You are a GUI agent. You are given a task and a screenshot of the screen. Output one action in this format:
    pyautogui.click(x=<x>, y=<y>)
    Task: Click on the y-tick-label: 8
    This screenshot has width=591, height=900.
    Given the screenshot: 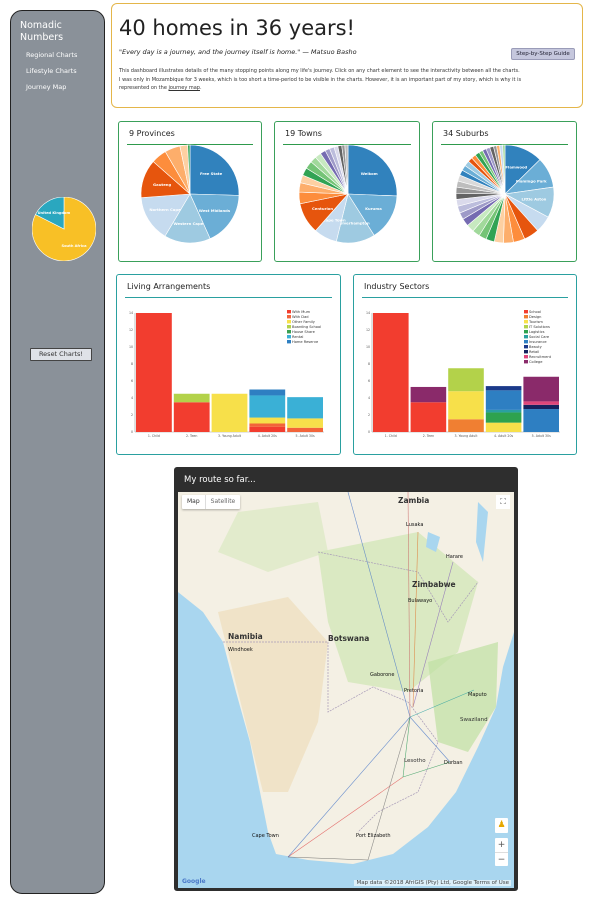 What is the action you would take?
    pyautogui.click(x=132, y=364)
    